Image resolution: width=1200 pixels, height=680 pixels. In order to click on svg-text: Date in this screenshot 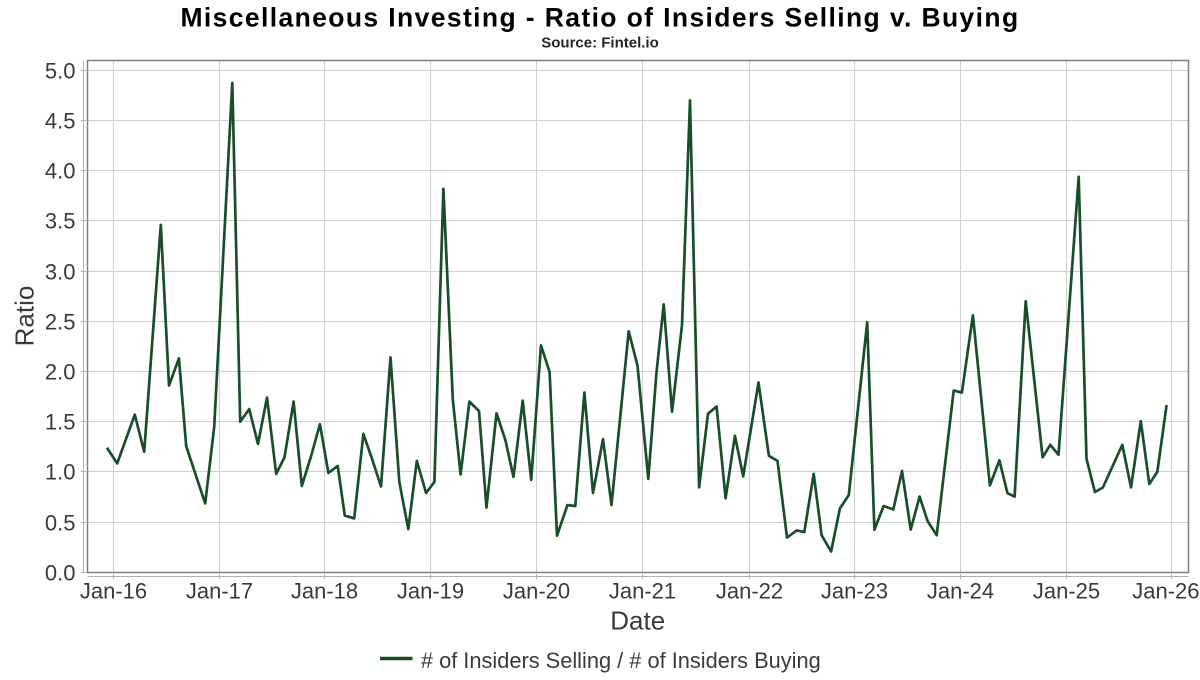, I will do `click(637, 621)`.